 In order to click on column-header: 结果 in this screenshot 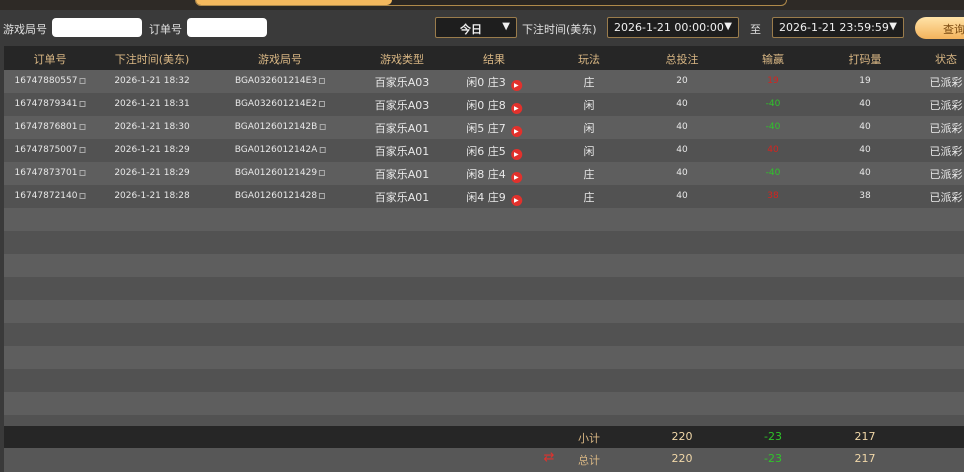, I will do `click(494, 59)`.